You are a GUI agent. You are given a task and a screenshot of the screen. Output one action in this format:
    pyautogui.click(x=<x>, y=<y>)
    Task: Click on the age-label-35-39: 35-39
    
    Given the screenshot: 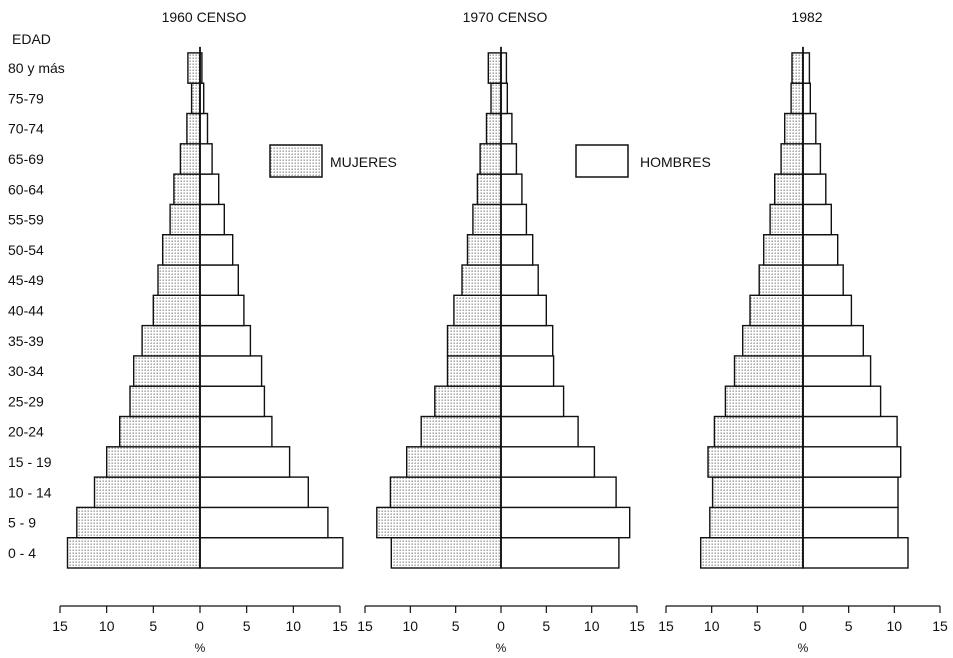 What is the action you would take?
    pyautogui.click(x=26, y=341)
    